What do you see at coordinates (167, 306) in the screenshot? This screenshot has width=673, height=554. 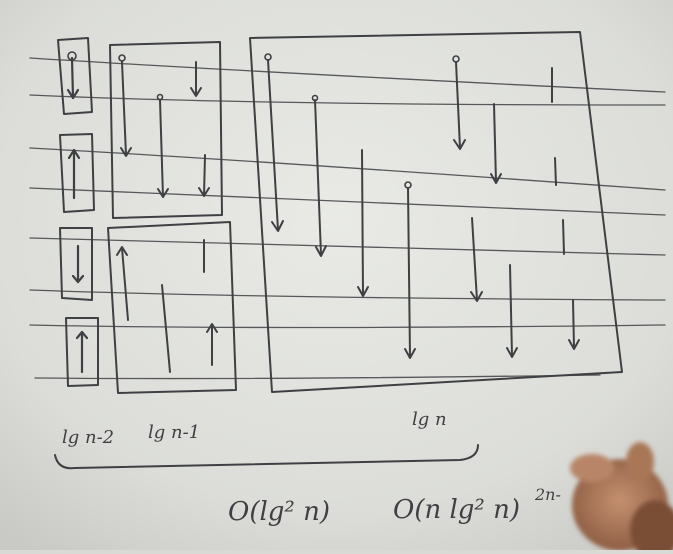 I see `stage2-arrows-bottom` at bounding box center [167, 306].